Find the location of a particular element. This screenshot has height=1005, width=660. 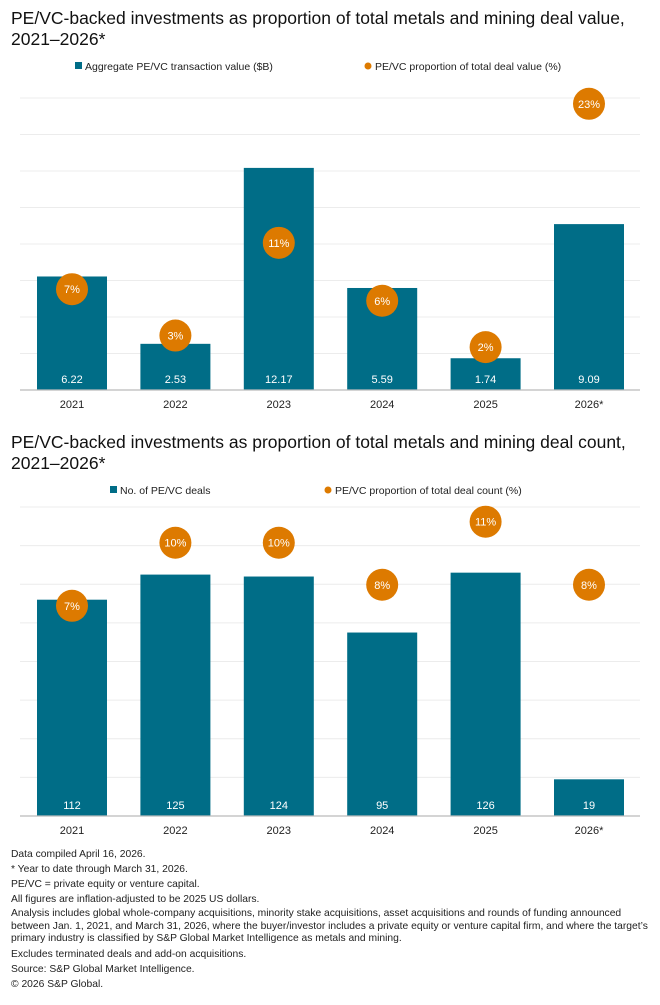

bar-value-label: 112 is located at coordinates (72, 806).